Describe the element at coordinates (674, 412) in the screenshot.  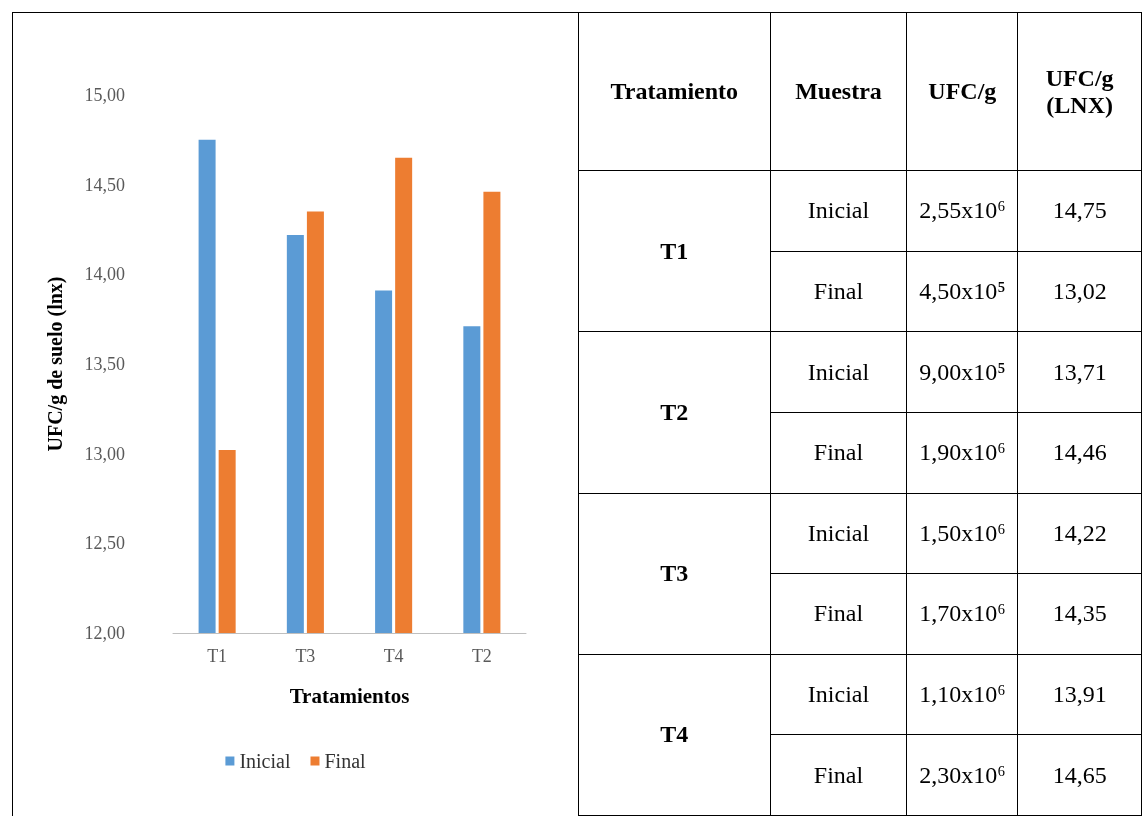
I see `text: T2` at that location.